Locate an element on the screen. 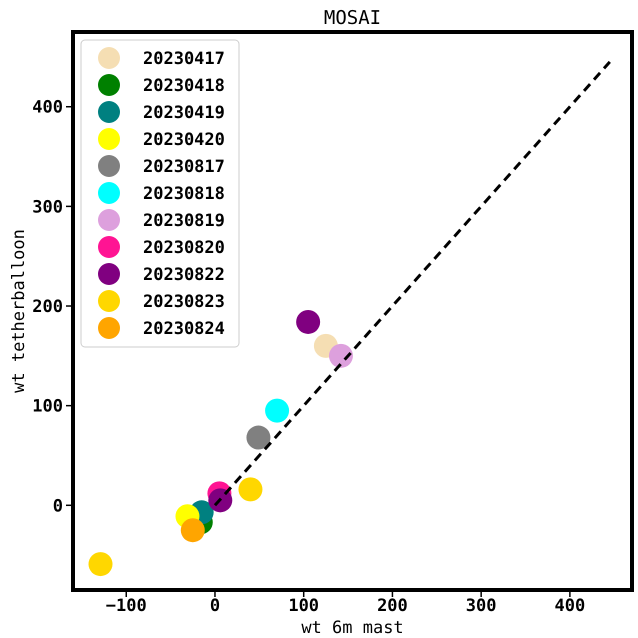  legend-label: 20230818 is located at coordinates (184, 194).